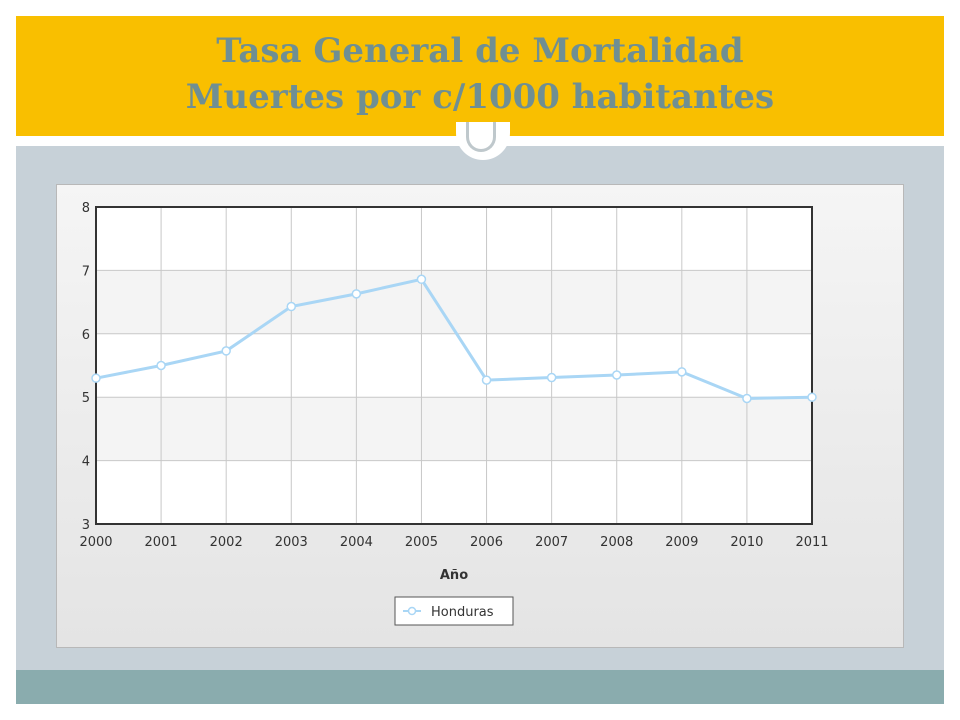 The height and width of the screenshot is (720, 960). I want to click on divider-ring-icon, so click(481, 137).